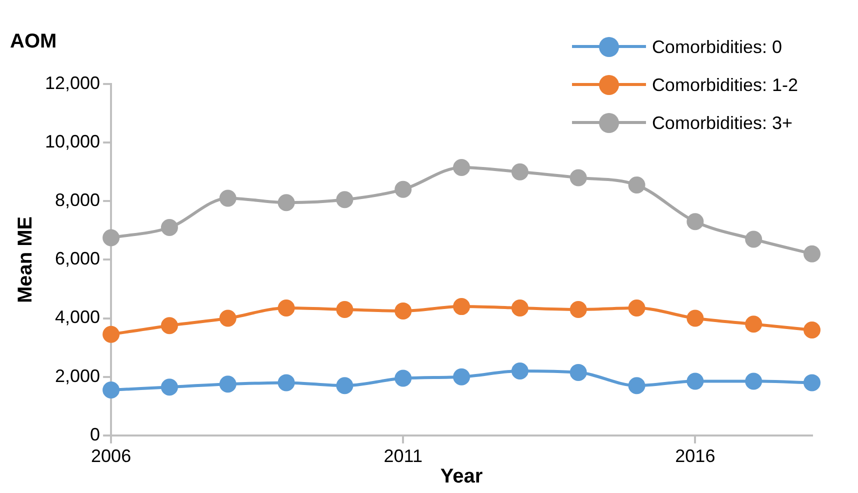  I want to click on y-tick-label: 4,000, so click(77, 317).